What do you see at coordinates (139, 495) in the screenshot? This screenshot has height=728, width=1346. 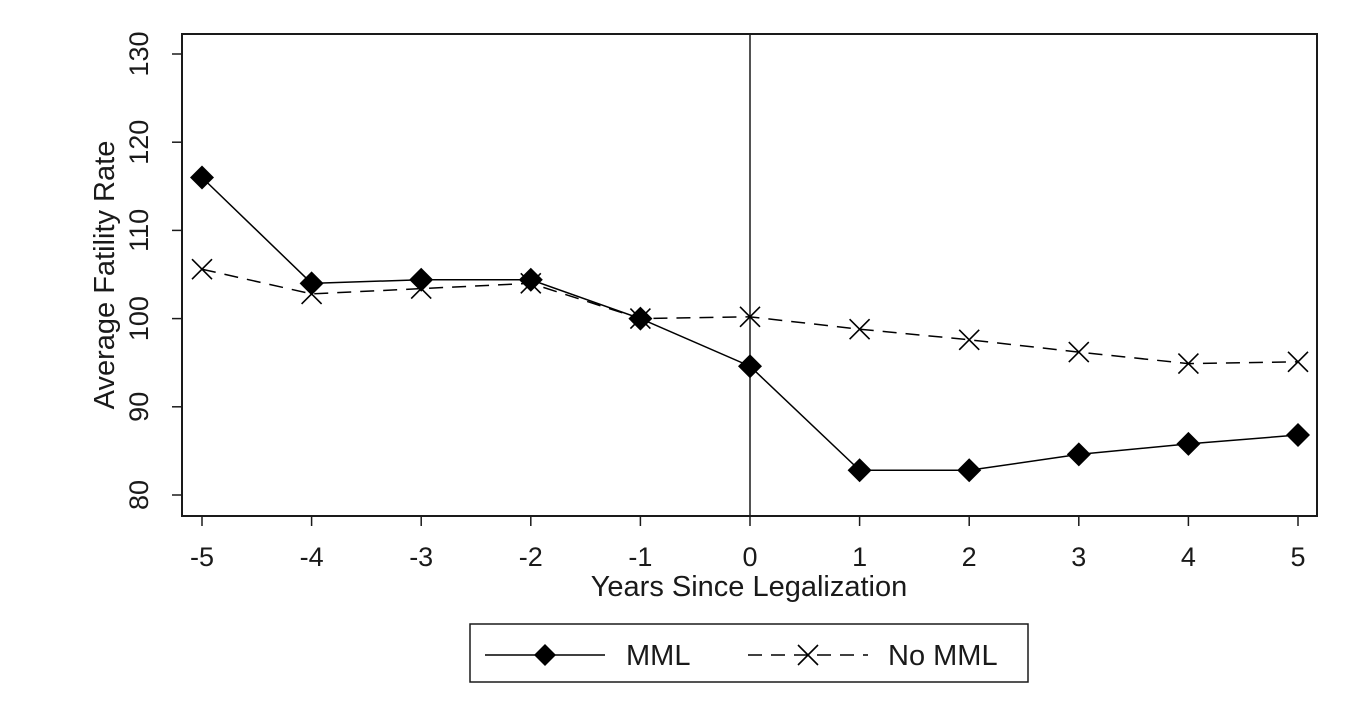 I see `y-tick-label: 80` at bounding box center [139, 495].